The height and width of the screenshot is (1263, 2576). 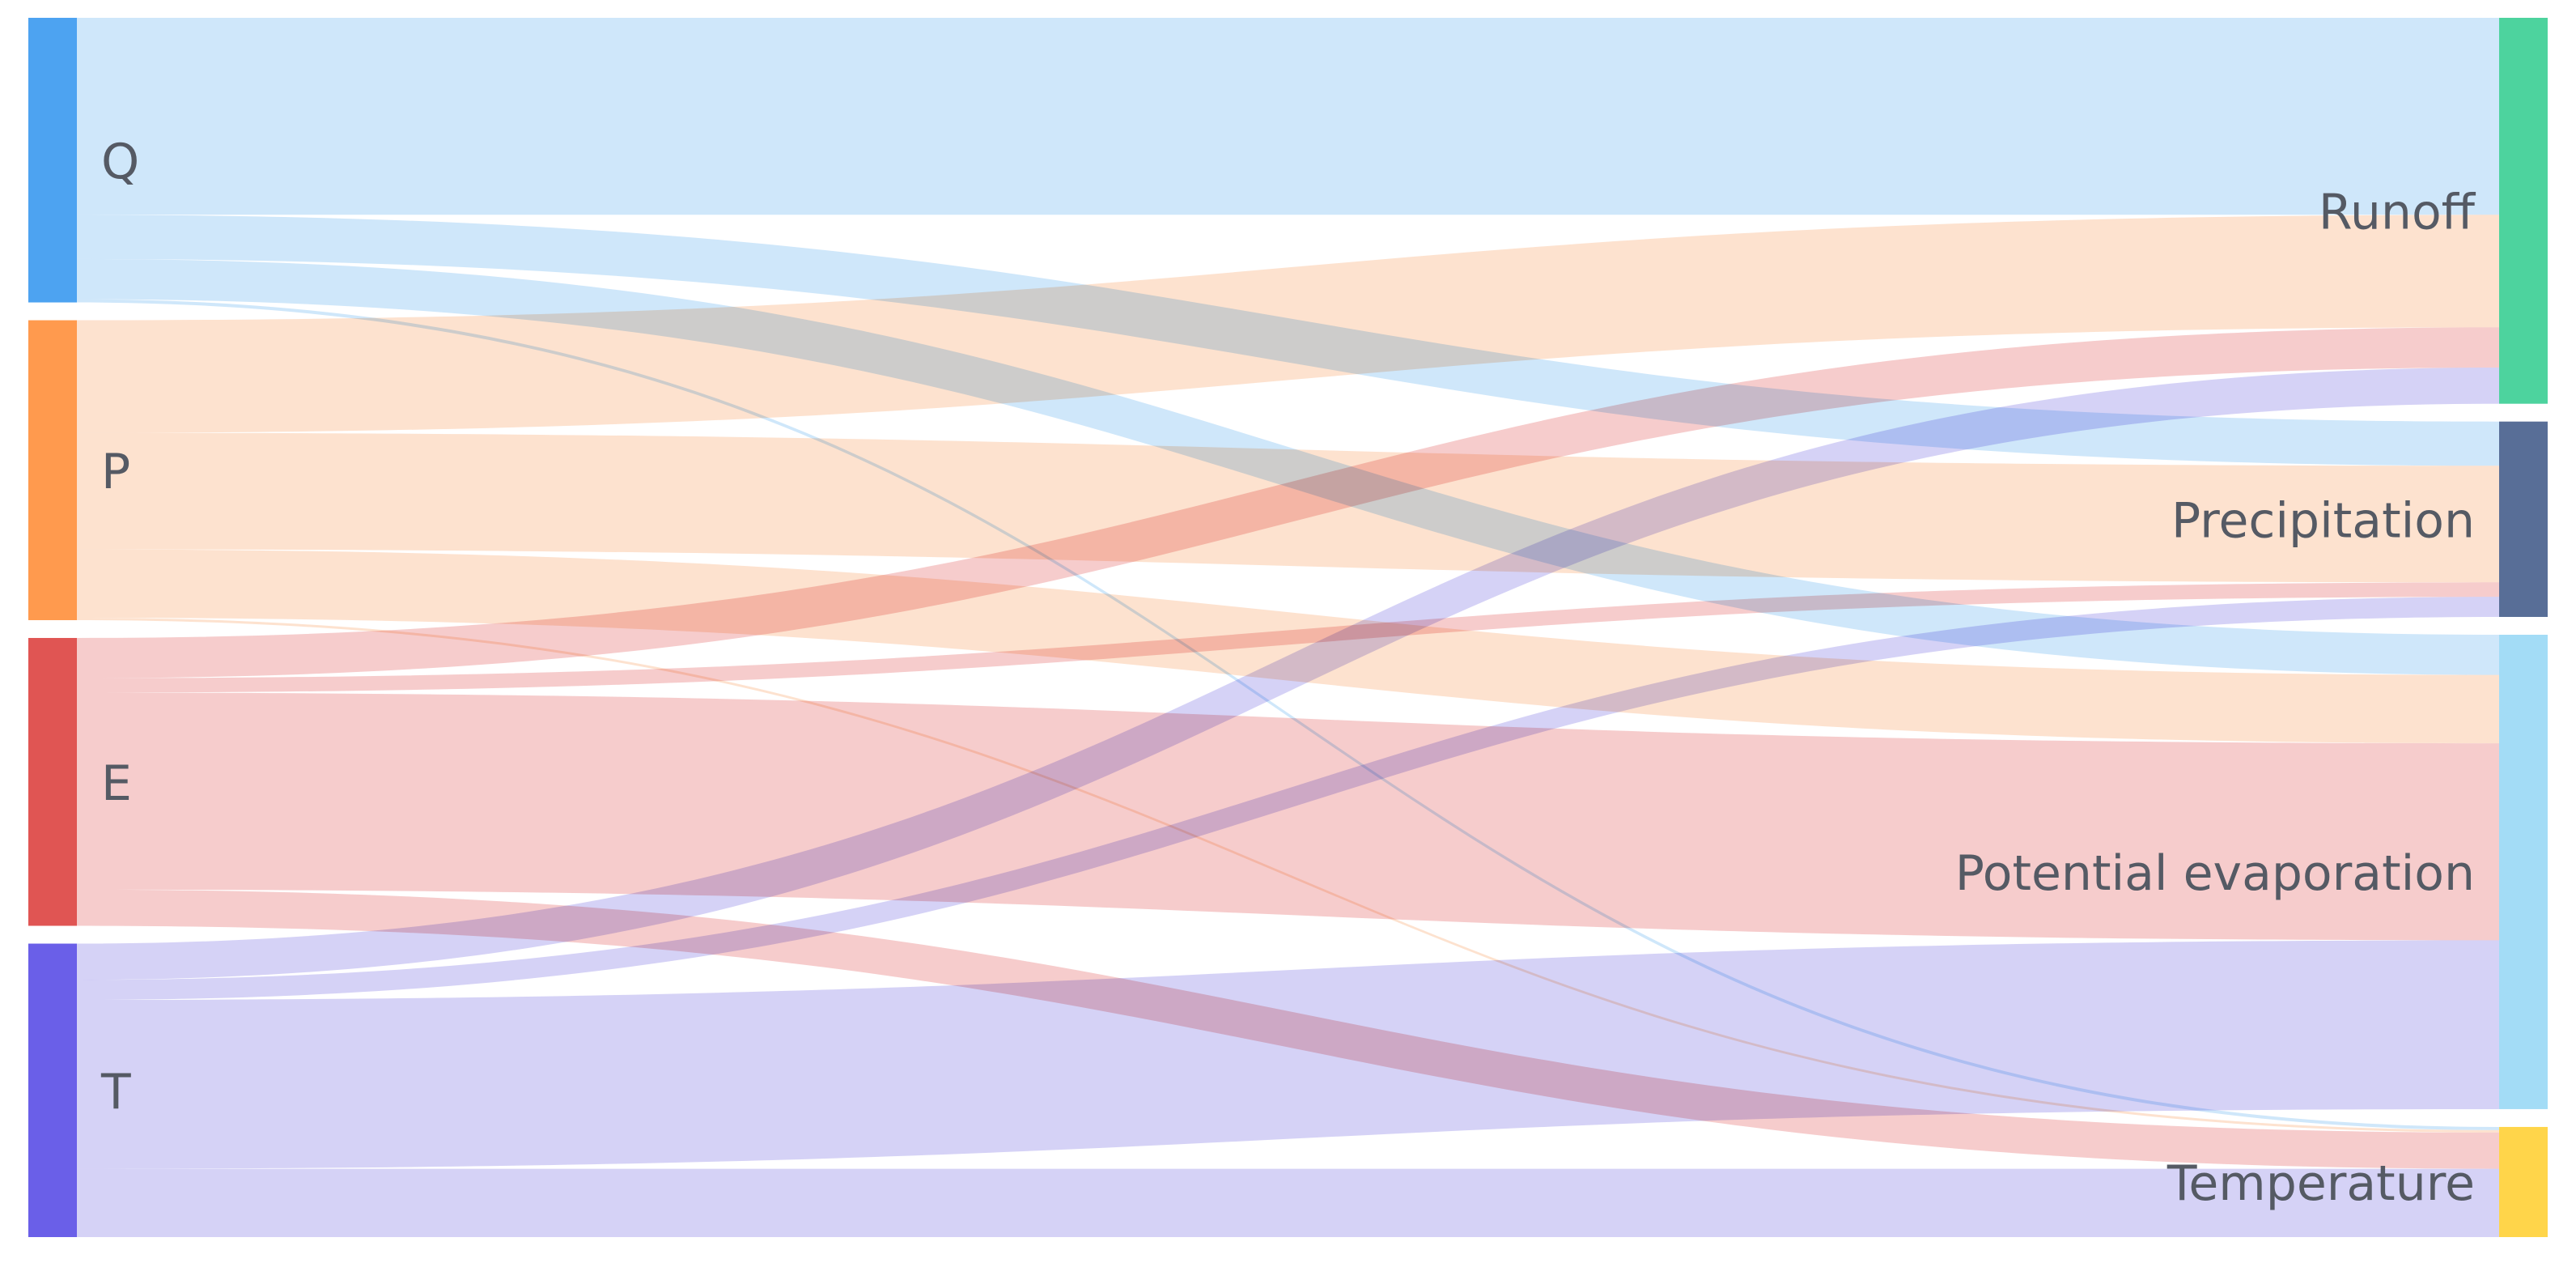 I want to click on source-node-p, so click(x=52, y=470).